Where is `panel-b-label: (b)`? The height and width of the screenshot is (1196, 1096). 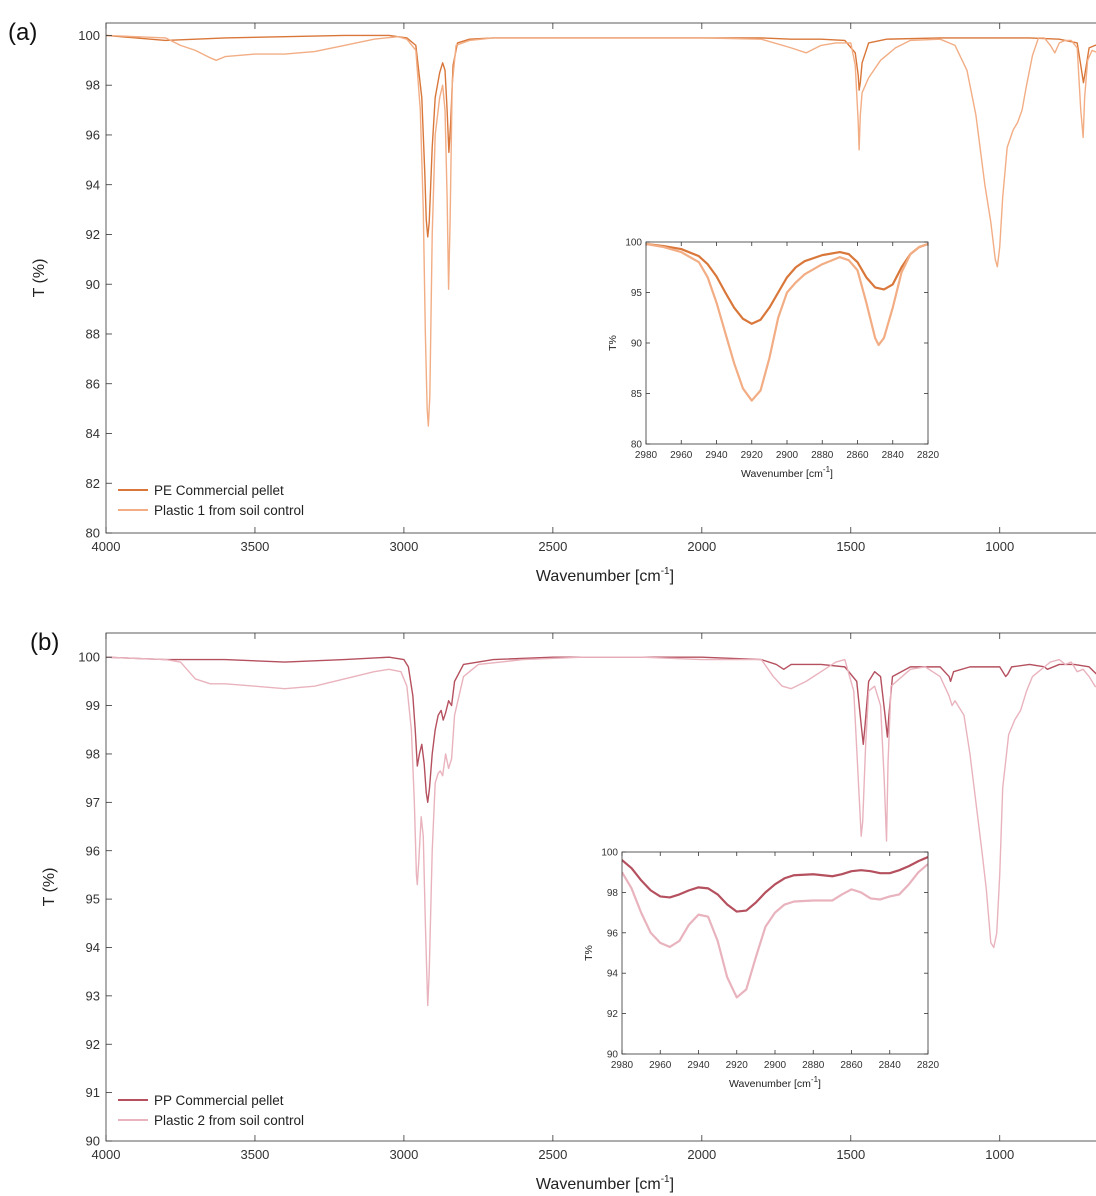 panel-b-label: (b) is located at coordinates (44, 642).